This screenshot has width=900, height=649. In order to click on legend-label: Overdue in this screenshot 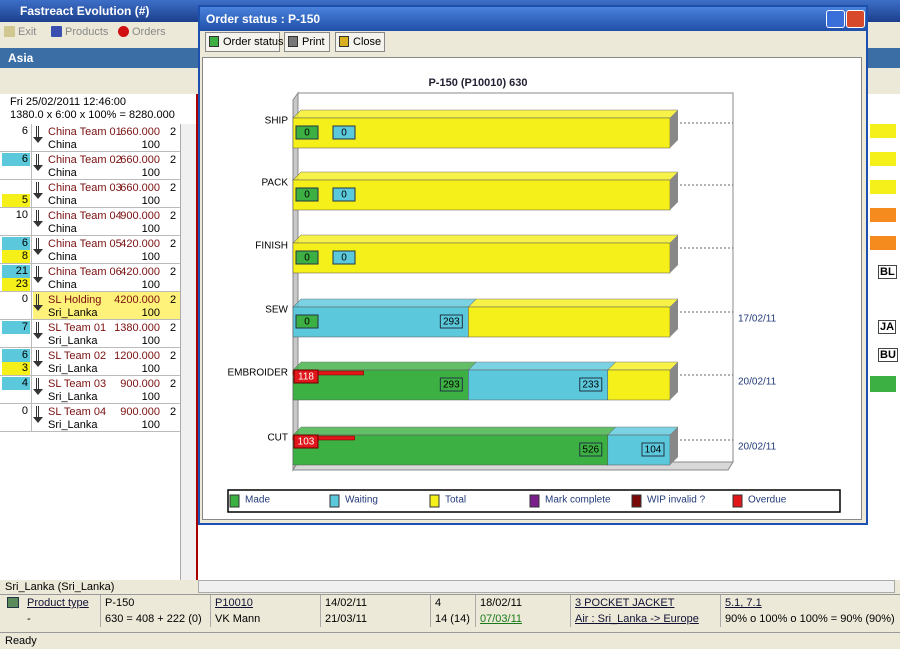, I will do `click(767, 500)`.